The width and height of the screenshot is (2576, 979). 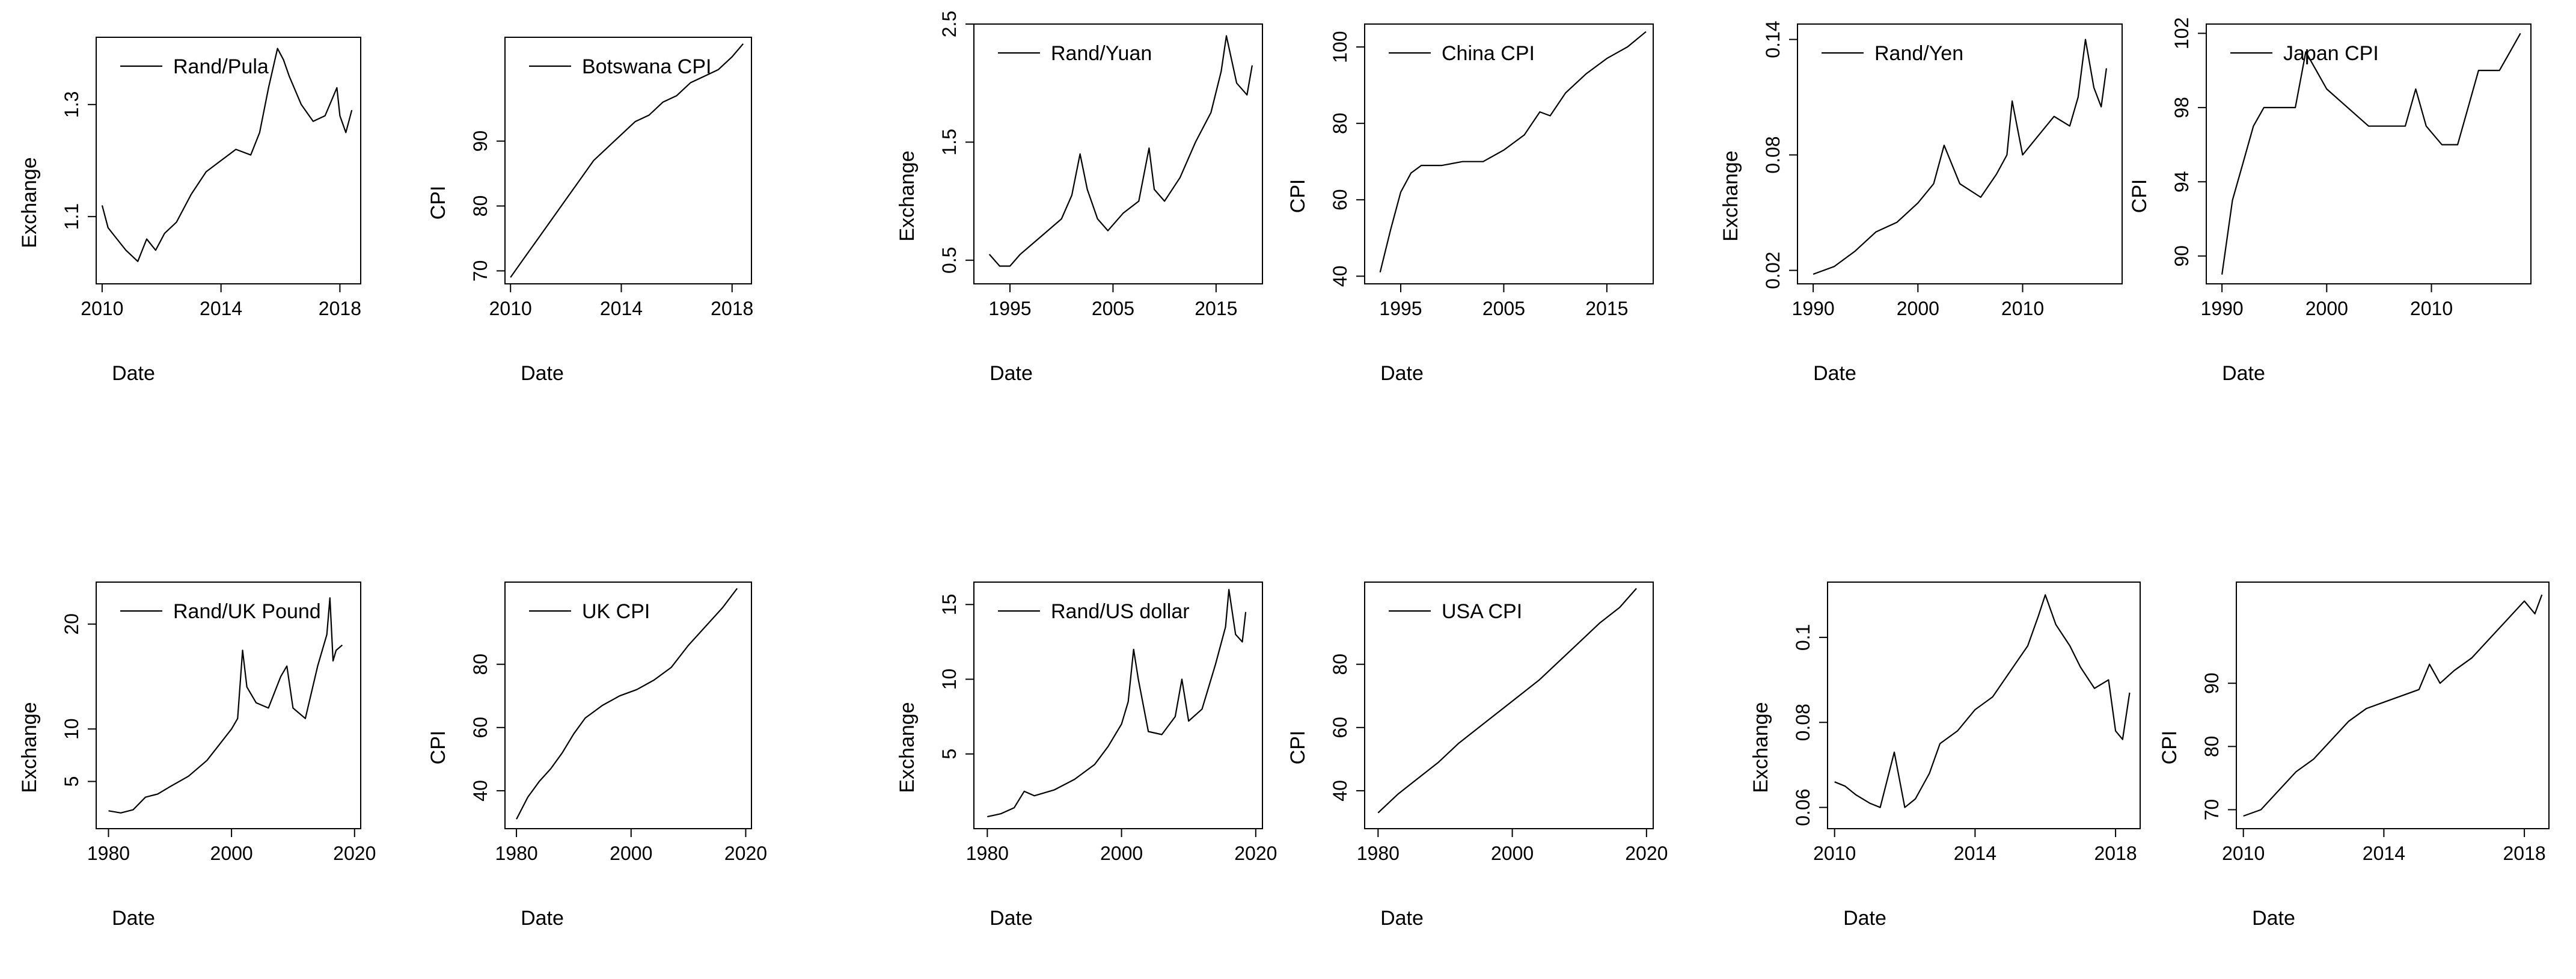 I want to click on y-tick-label: 0.1, so click(x=1803, y=637).